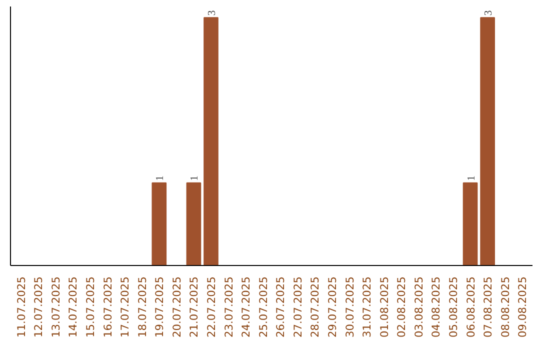  I want to click on x-tick-label: 20.07.2025, so click(177, 307).